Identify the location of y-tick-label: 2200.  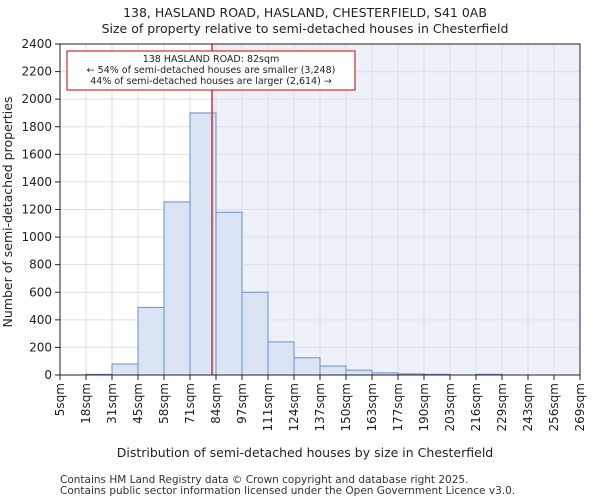
(36, 72).